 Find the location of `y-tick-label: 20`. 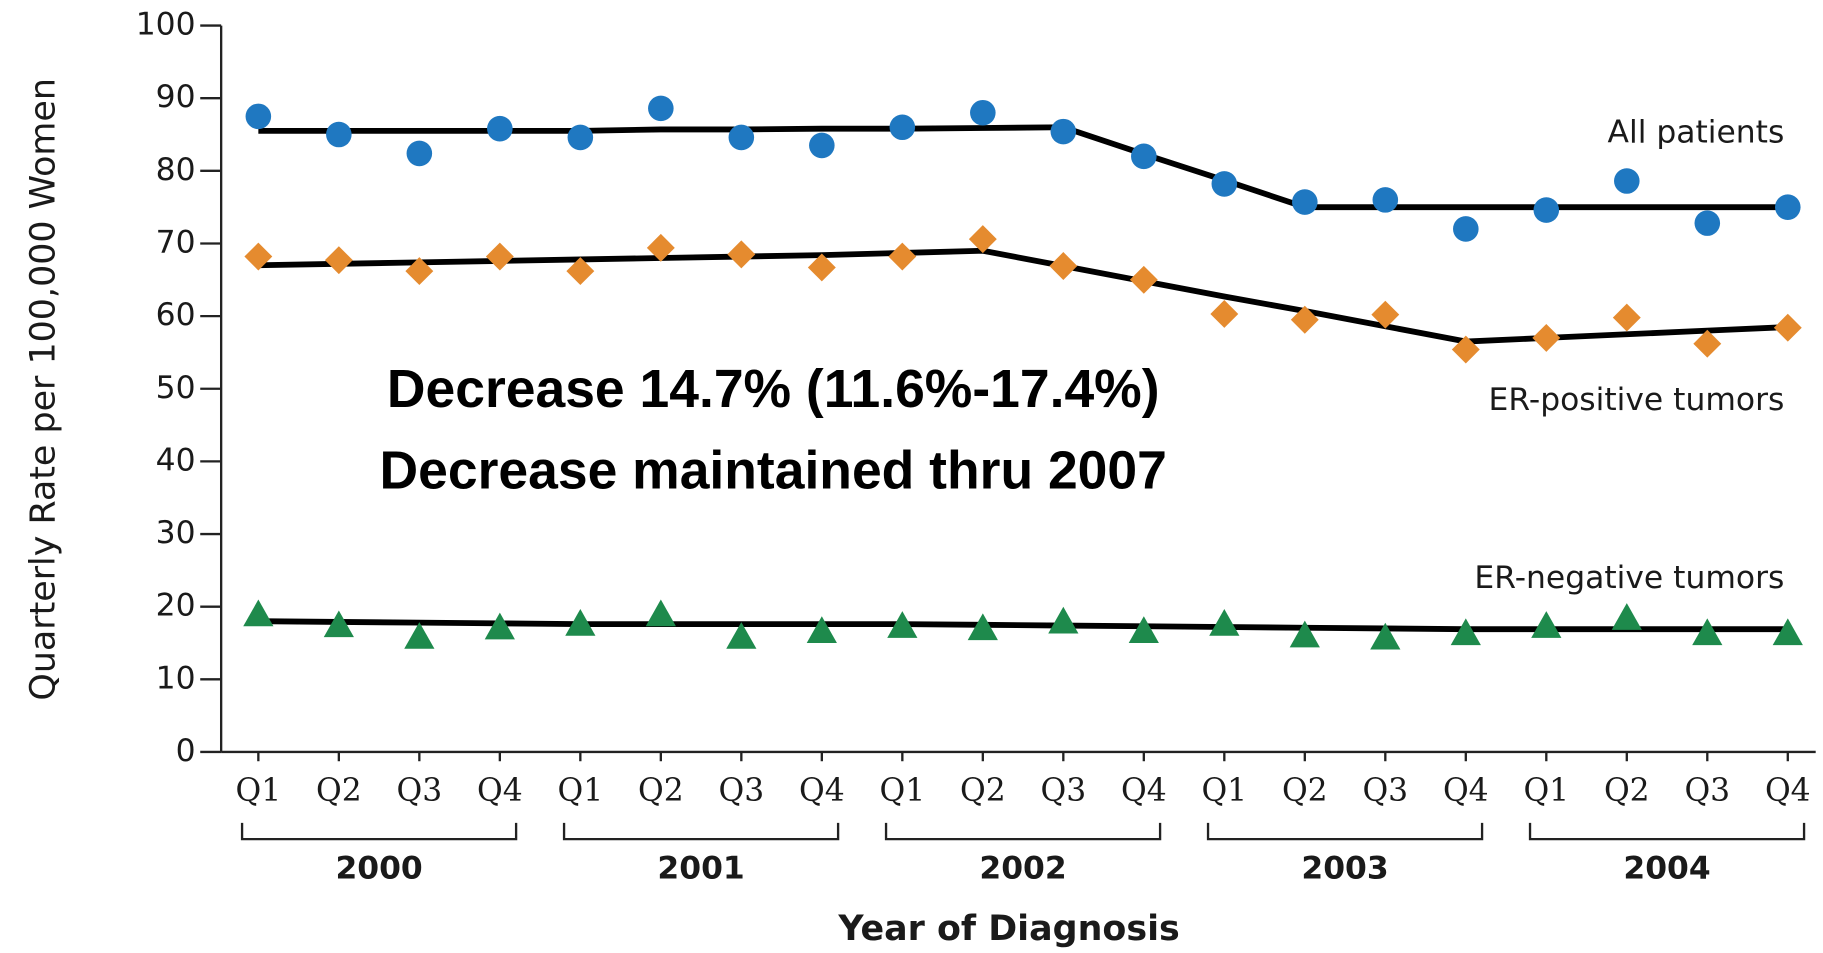

y-tick-label: 20 is located at coordinates (176, 606).